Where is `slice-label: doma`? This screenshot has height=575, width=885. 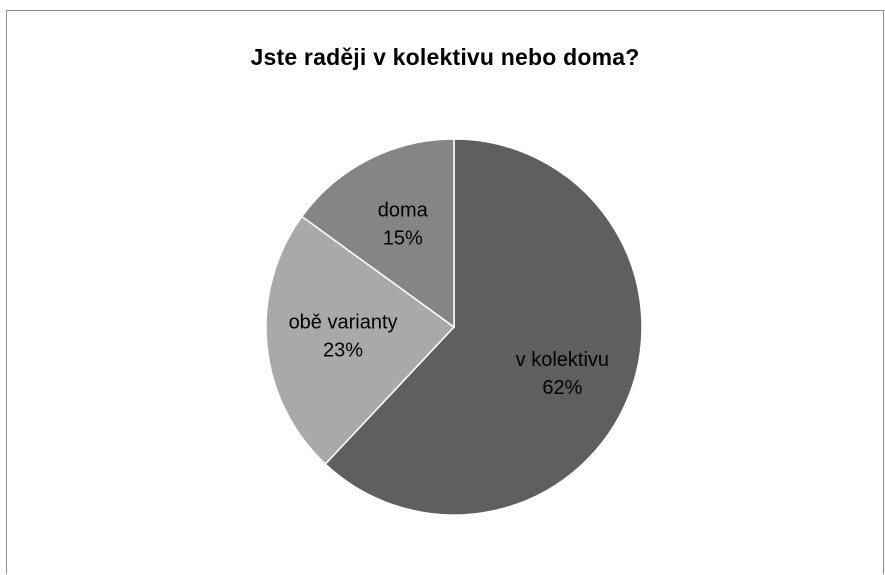 slice-label: doma is located at coordinates (403, 210).